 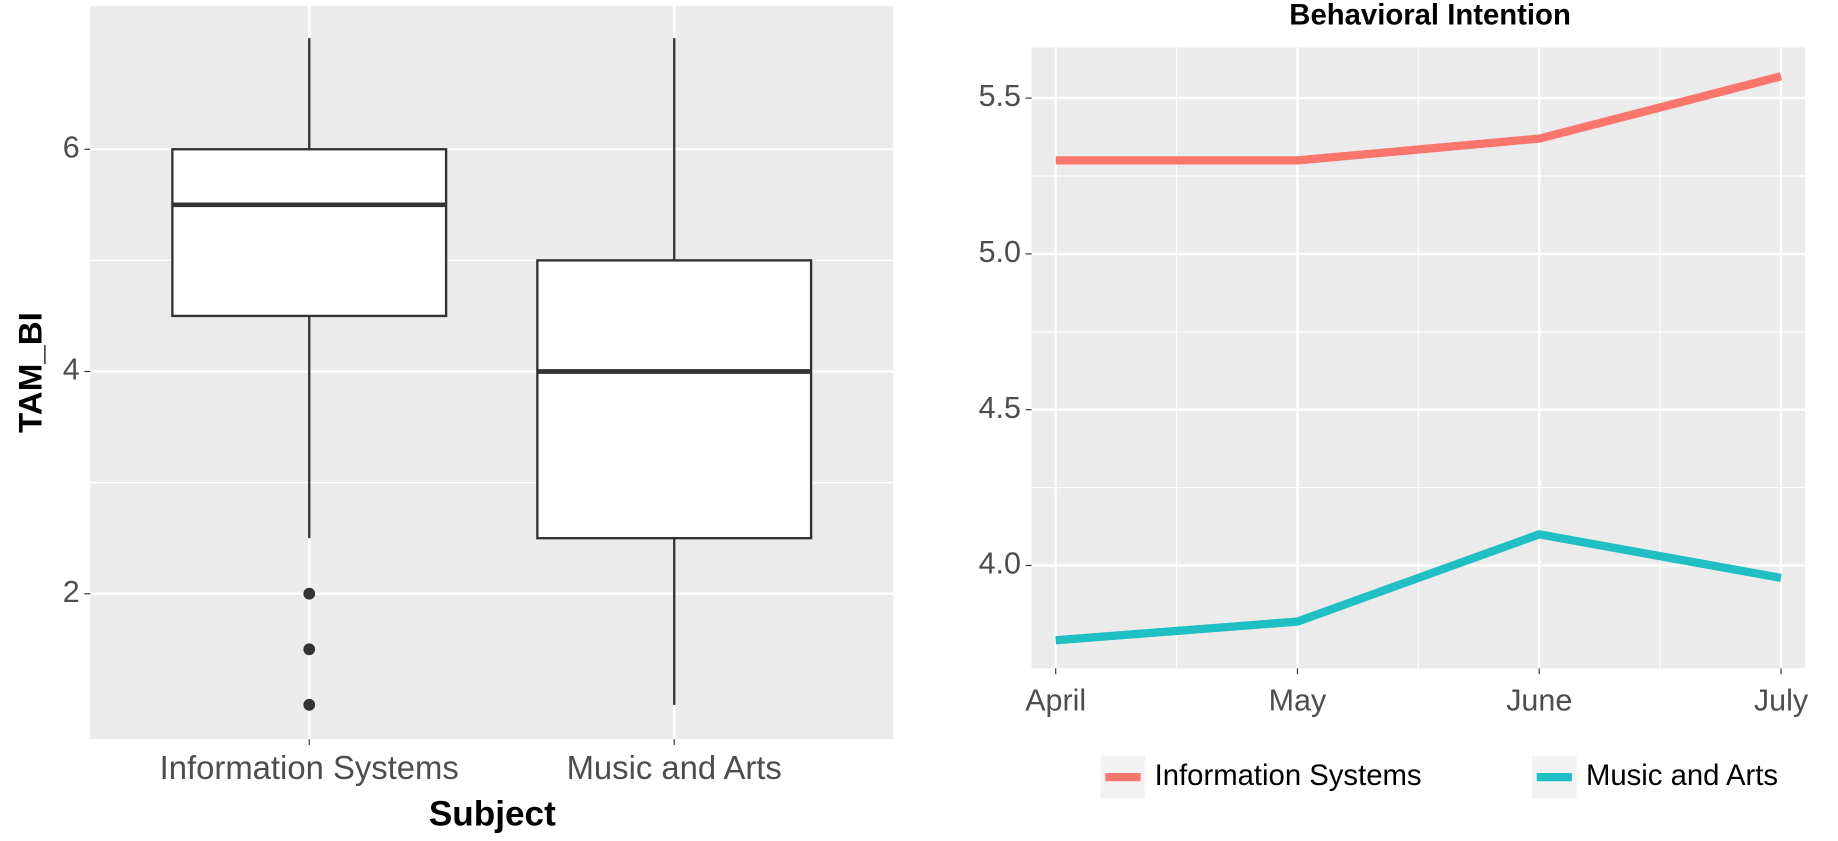 I want to click on legend-label: Information Systems, so click(x=1288, y=775).